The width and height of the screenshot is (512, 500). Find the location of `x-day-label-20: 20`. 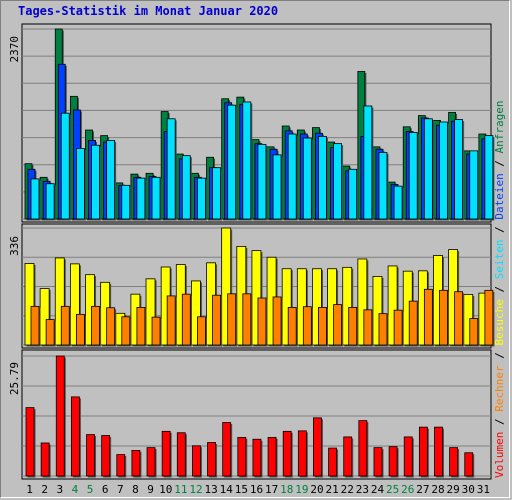

x-day-label-20: 20 is located at coordinates (316, 489).